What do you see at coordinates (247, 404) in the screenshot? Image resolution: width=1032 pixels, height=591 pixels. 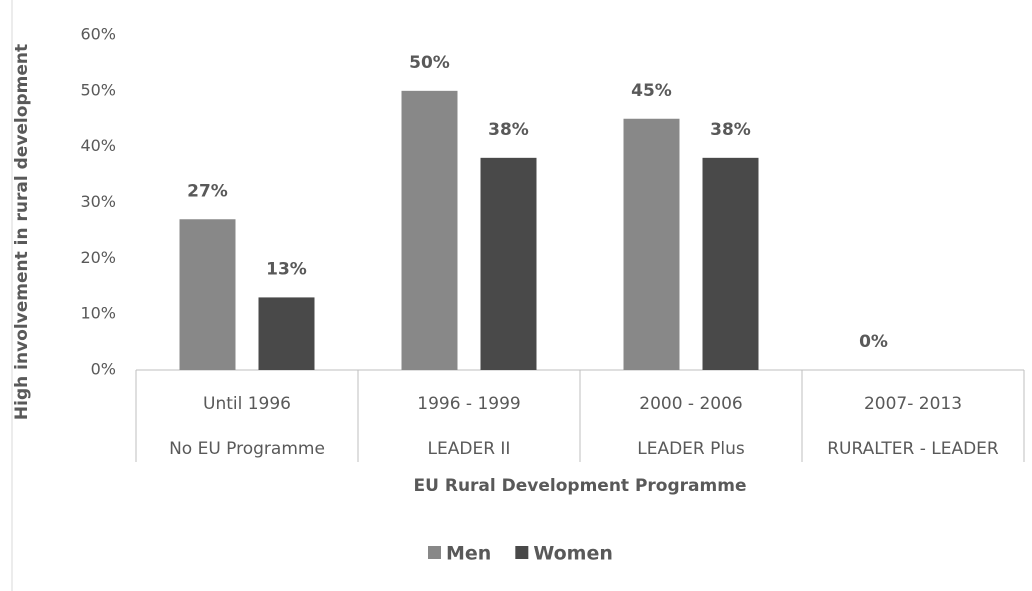 I see `x-tick-label: Until 1996` at bounding box center [247, 404].